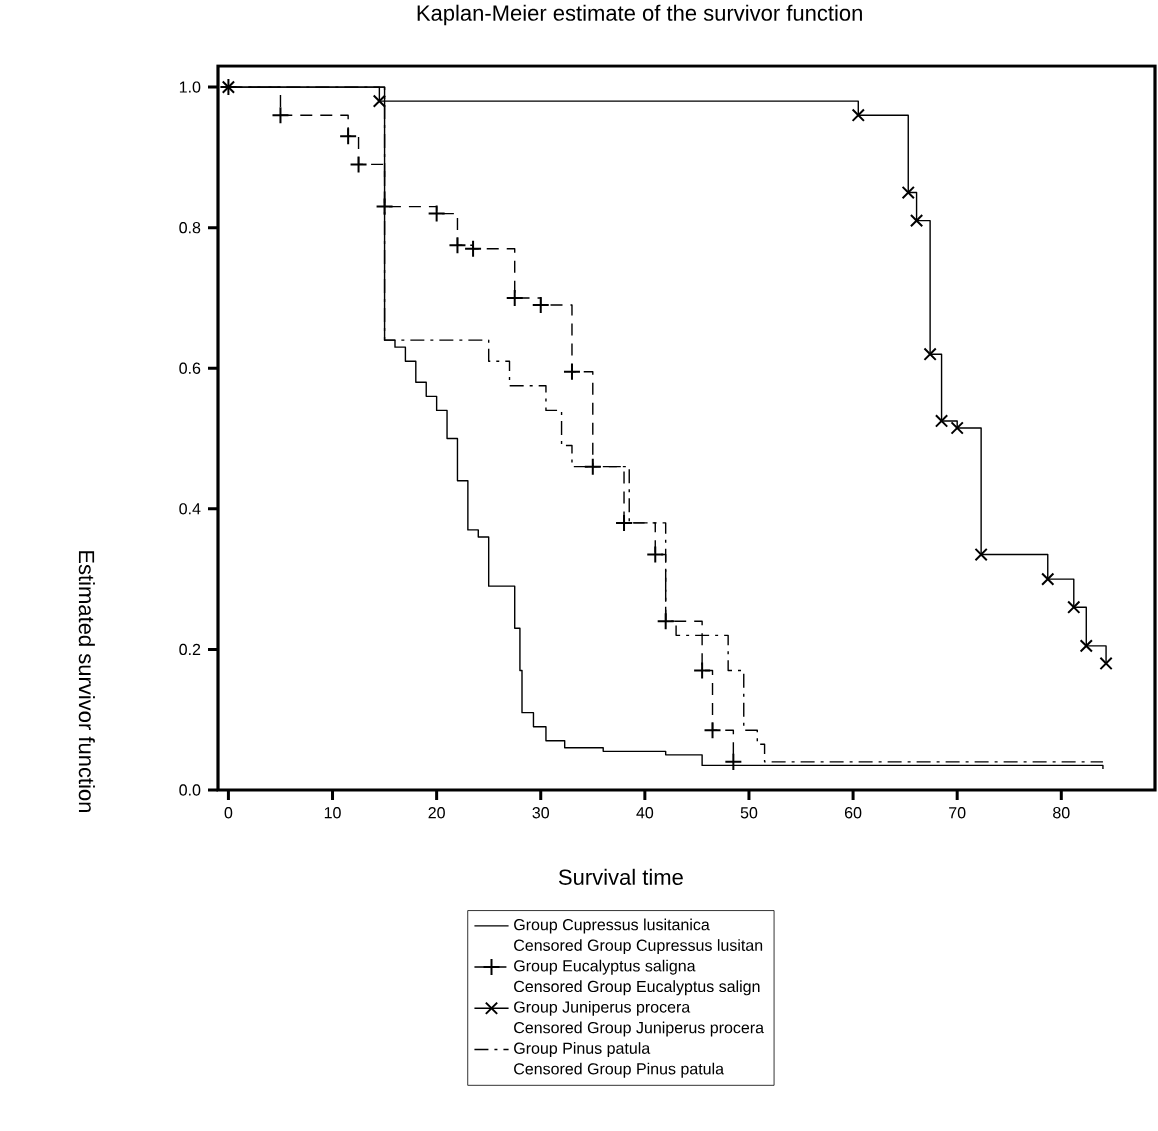  Describe the element at coordinates (190, 228) in the screenshot. I see `y-tick-label: 0.8` at that location.